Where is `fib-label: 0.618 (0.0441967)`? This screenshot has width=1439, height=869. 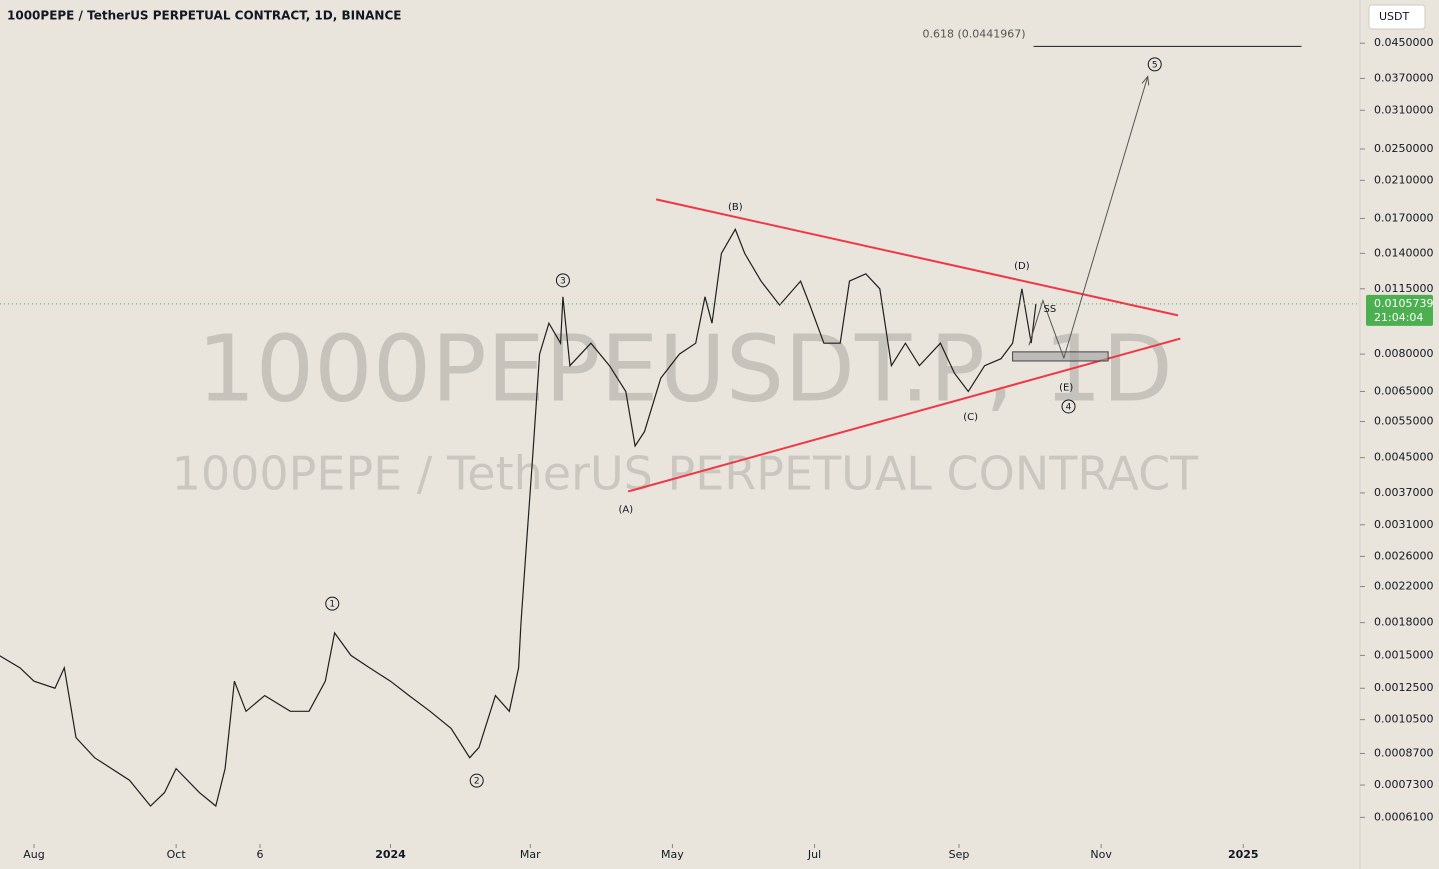
fib-label: 0.618 (0.0441967) is located at coordinates (974, 33).